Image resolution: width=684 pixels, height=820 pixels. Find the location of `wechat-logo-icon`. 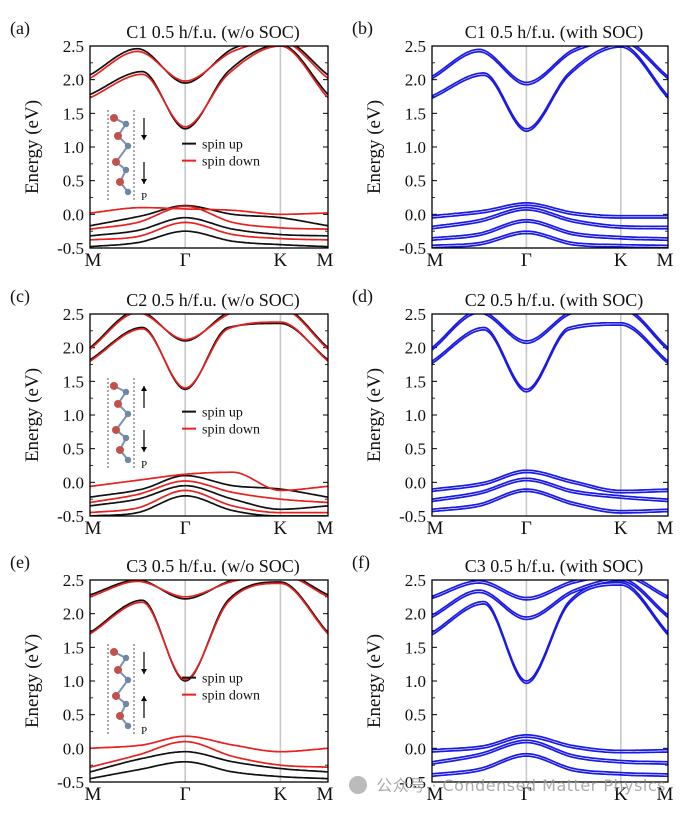

wechat-logo-icon is located at coordinates (357, 785).